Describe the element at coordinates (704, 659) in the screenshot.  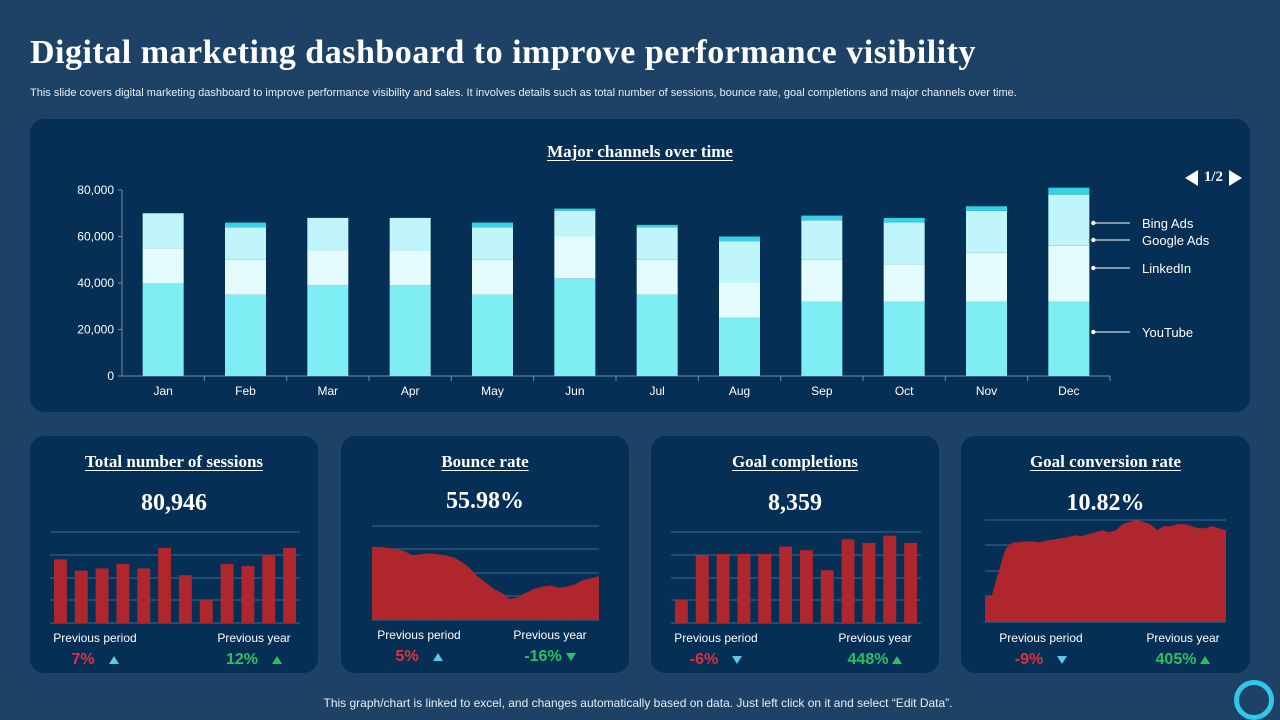
I see `compare-percent: -6%` at that location.